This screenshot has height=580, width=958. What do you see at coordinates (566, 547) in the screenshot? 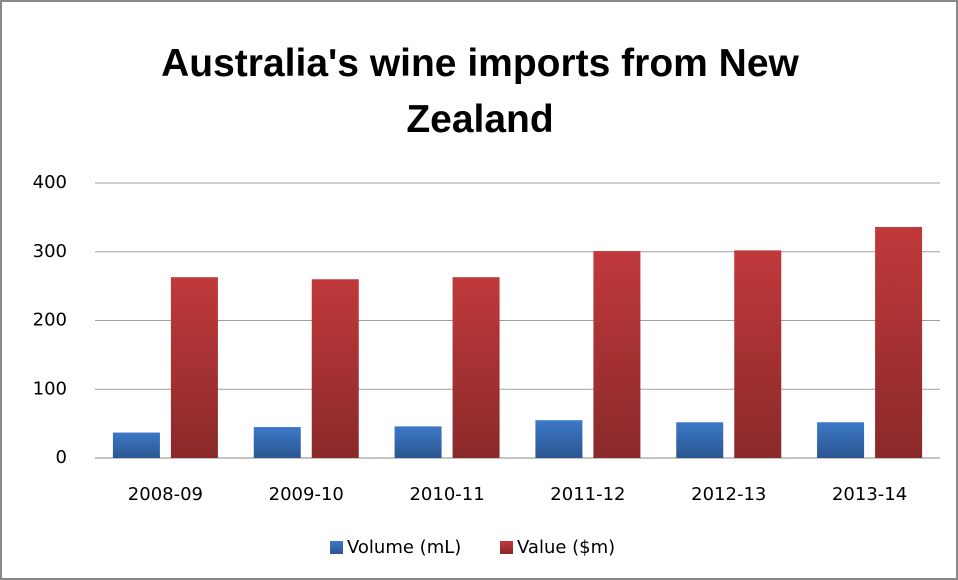
I see `legend-label: Value ($m)` at bounding box center [566, 547].